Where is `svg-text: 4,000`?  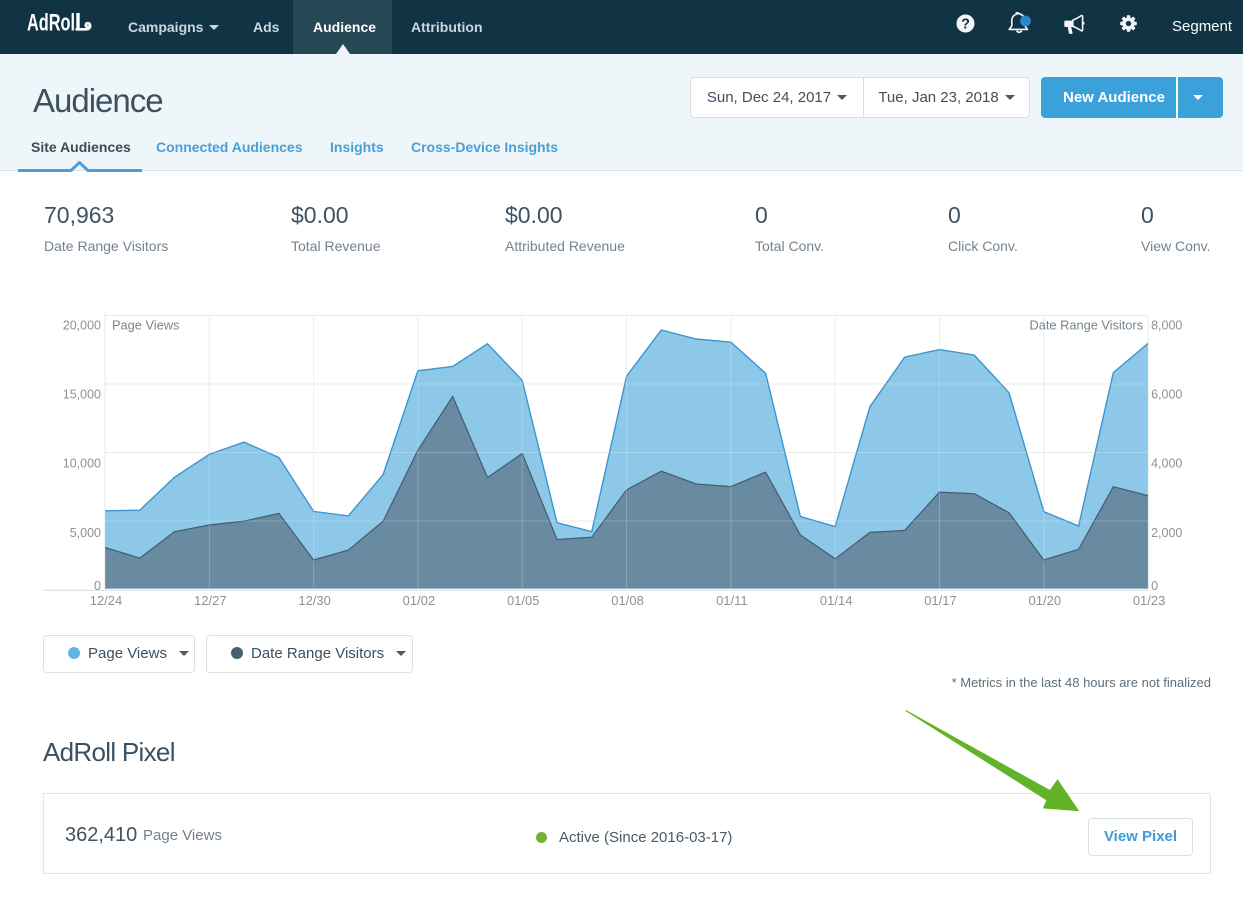 svg-text: 4,000 is located at coordinates (1166, 463).